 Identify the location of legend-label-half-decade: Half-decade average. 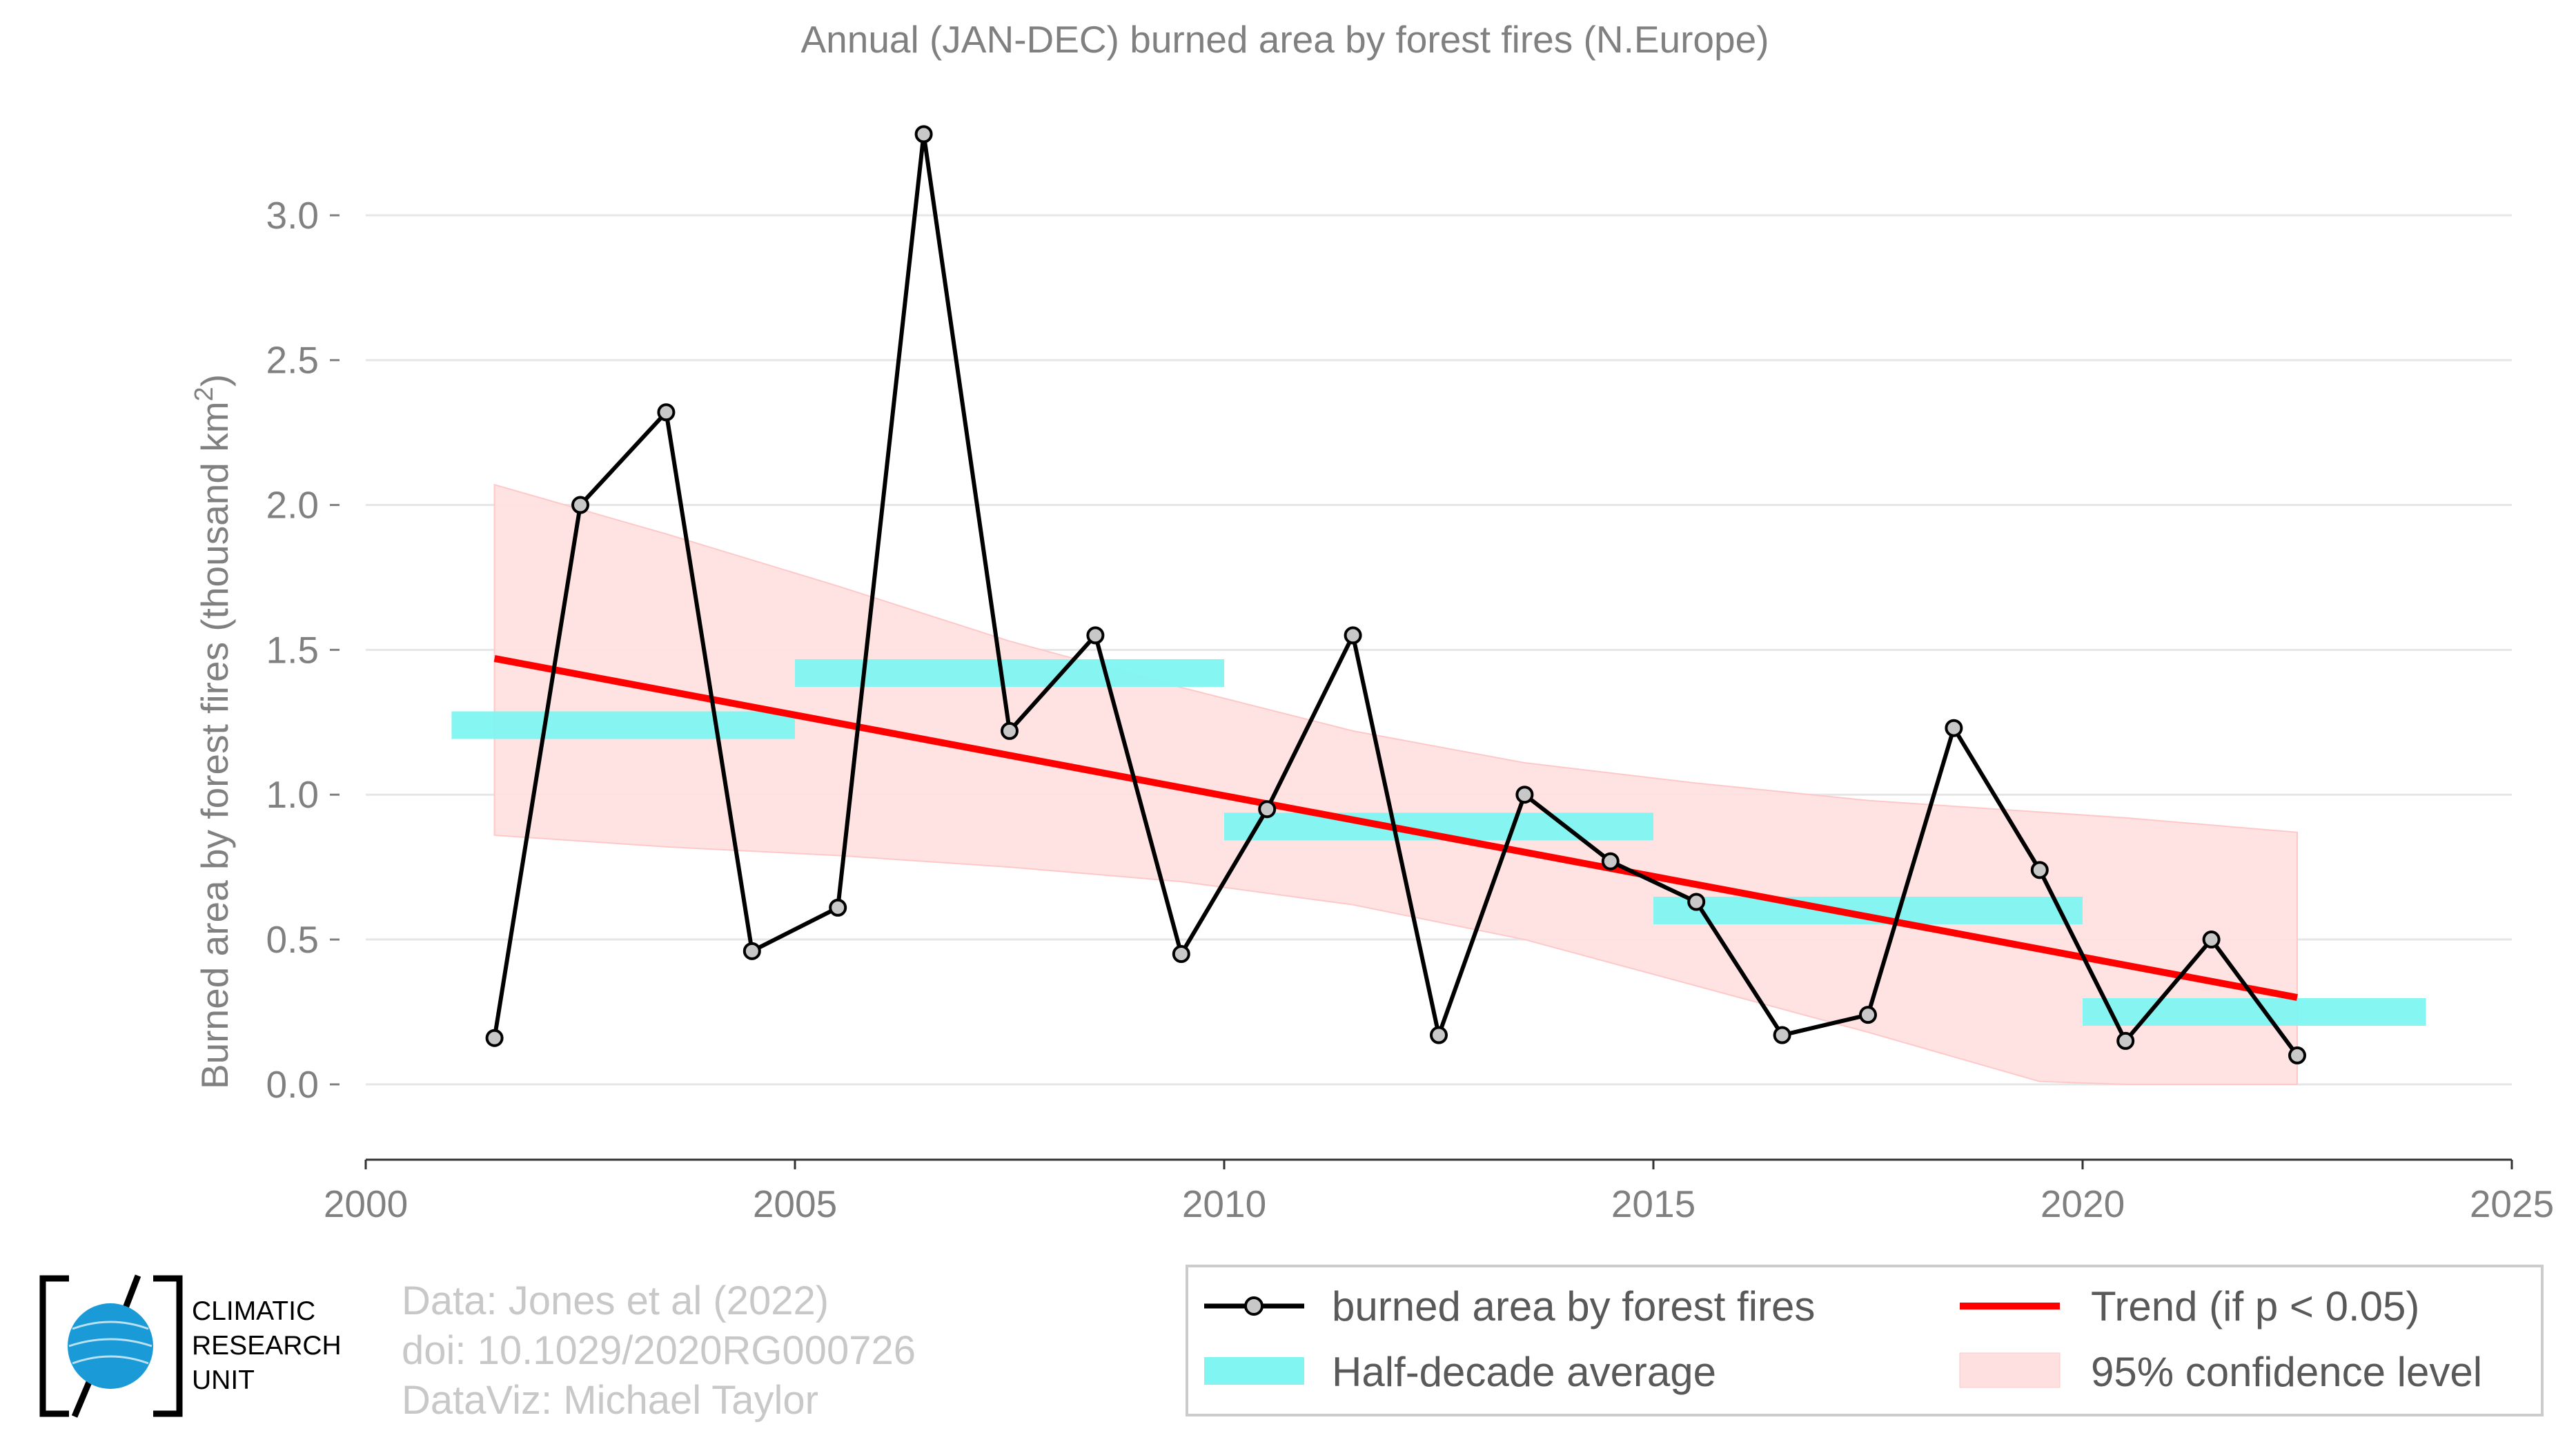
(1524, 1372).